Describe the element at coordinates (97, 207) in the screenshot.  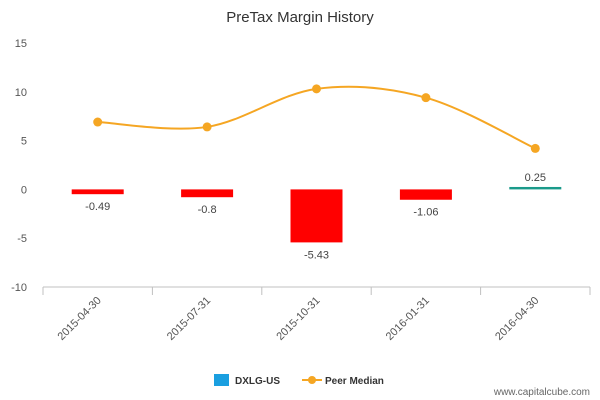
I see `bar-data-label: -0.49` at that location.